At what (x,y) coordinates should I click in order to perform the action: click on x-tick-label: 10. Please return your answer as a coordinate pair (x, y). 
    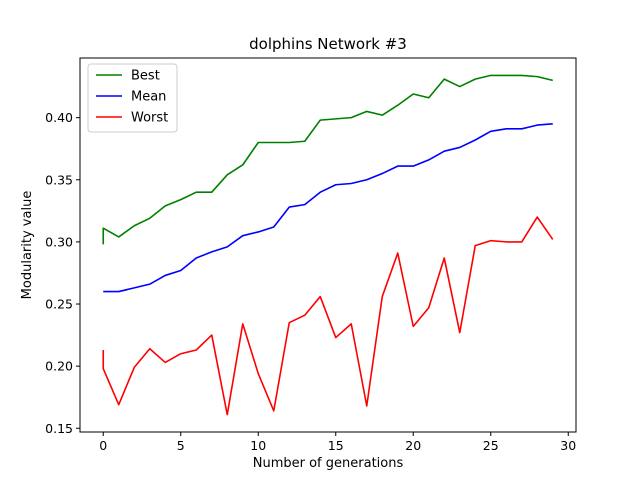
    Looking at the image, I should click on (258, 445).